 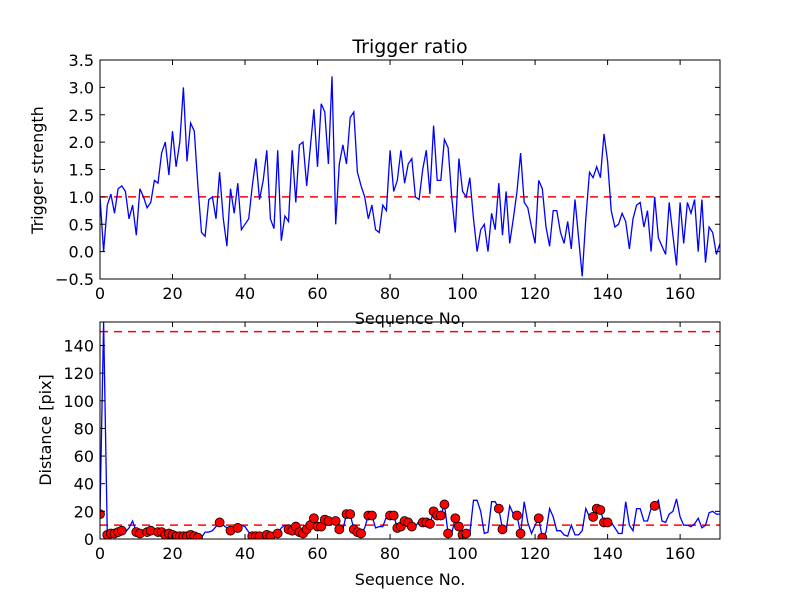 I want to click on y-tick-label: 100, so click(x=78, y=401).